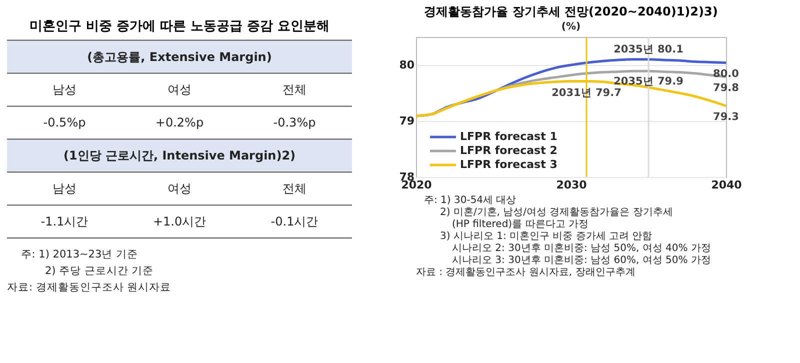 The image size is (800, 363). Describe the element at coordinates (572, 185) in the screenshot. I see `x-tick-label: 2030` at that location.